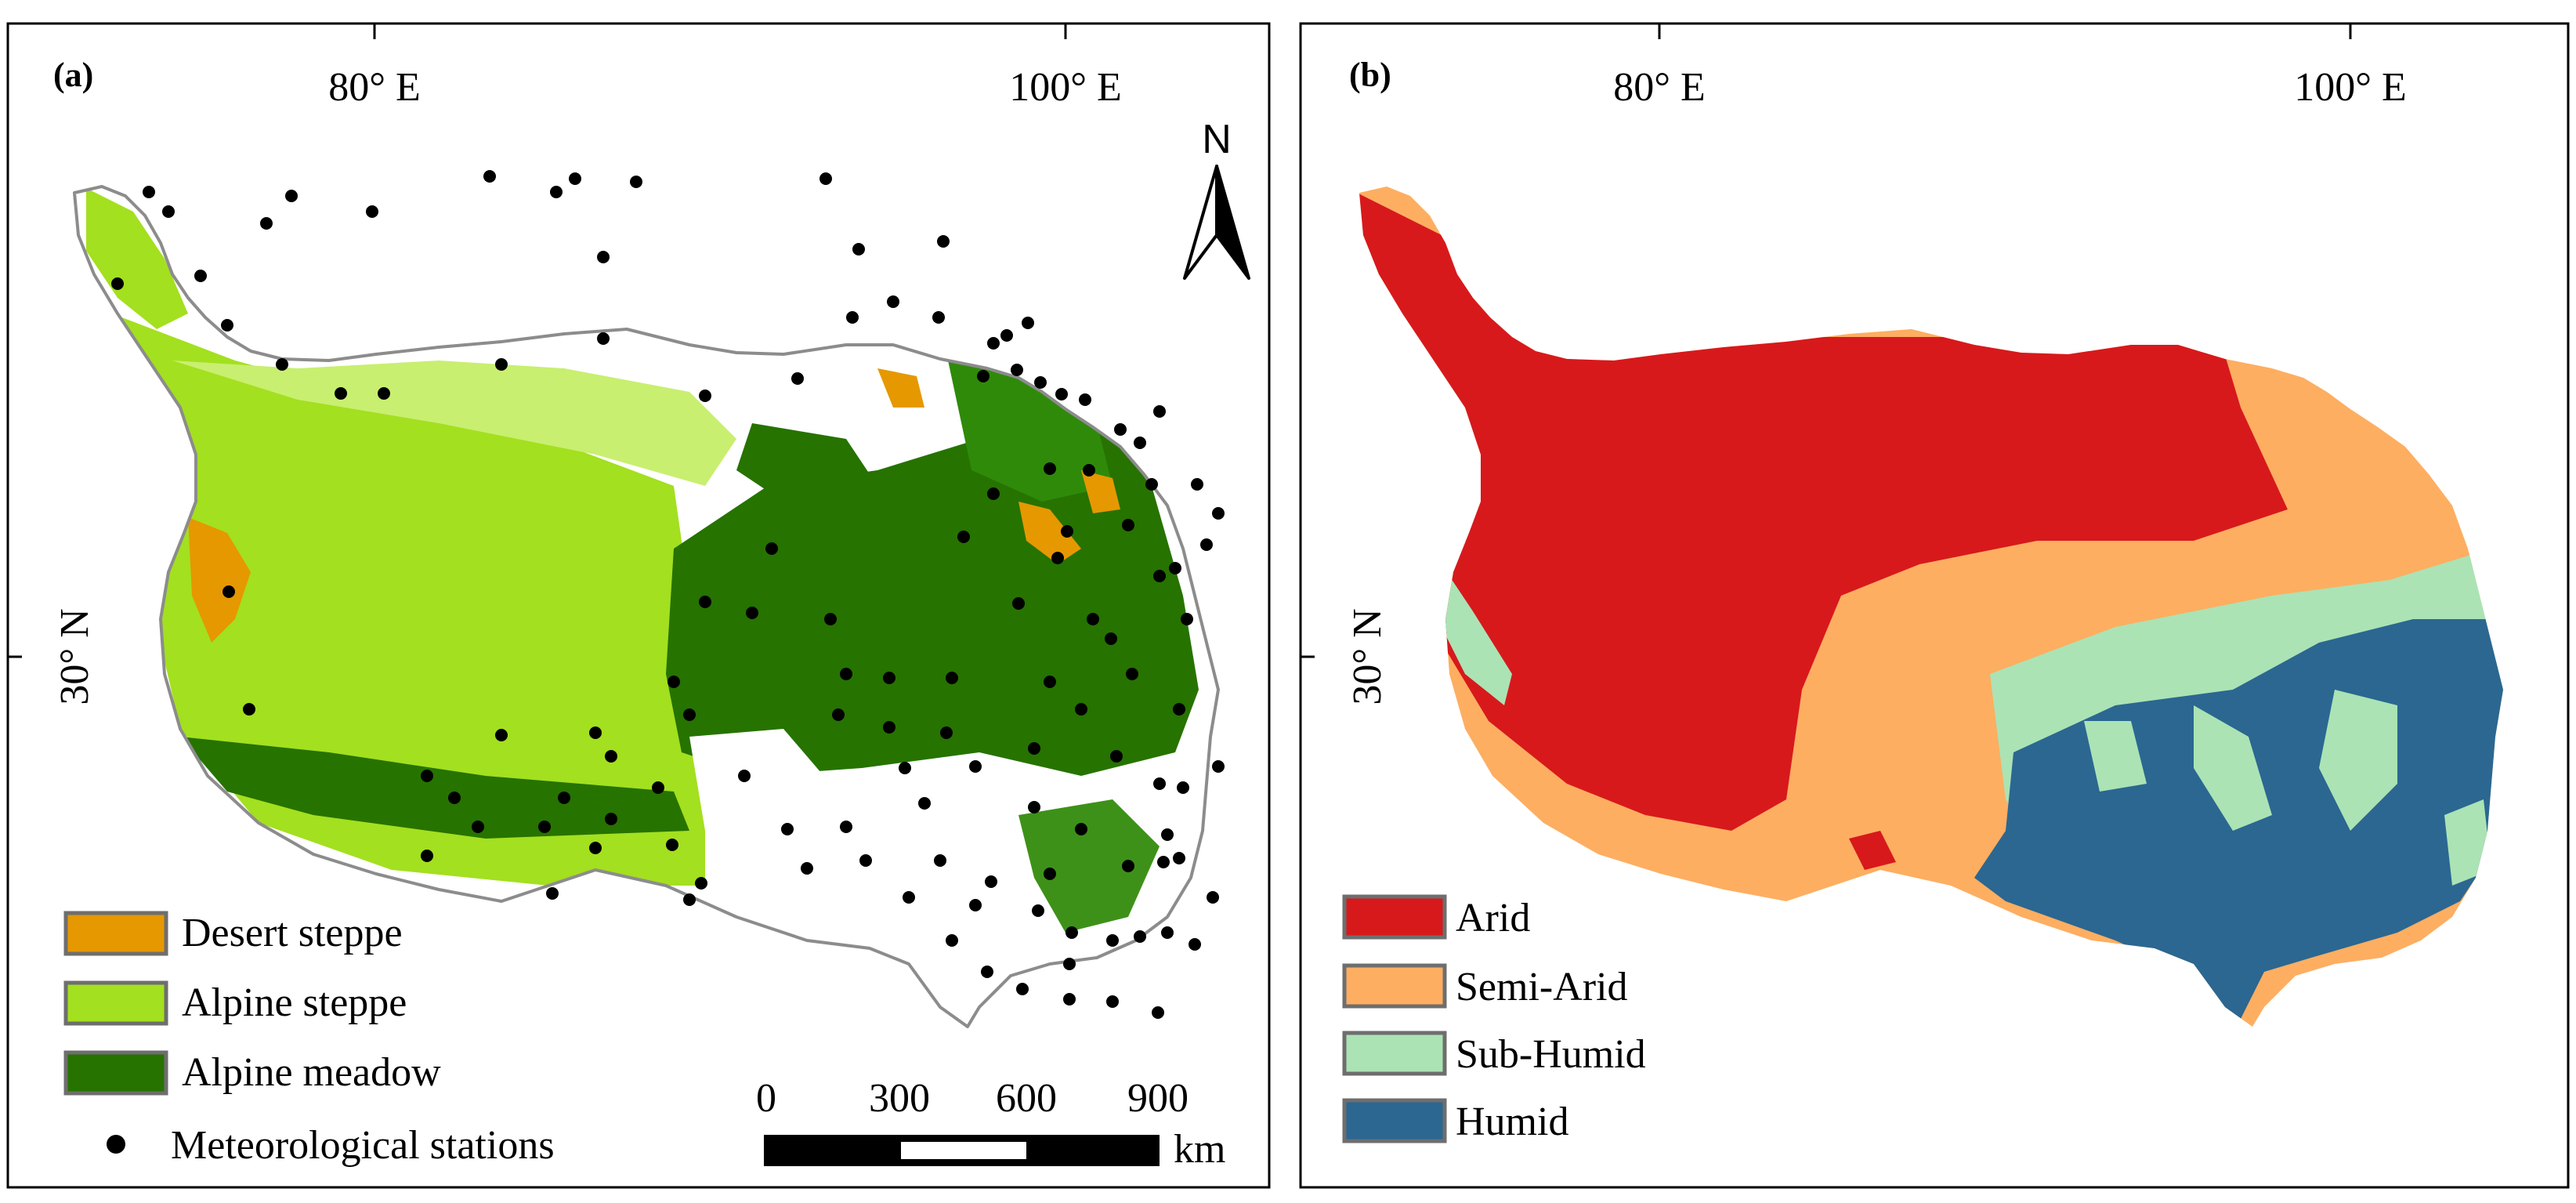 Image resolution: width=2576 pixels, height=1203 pixels. Describe the element at coordinates (115, 1073) in the screenshot. I see `legend-swatch-alpine-meadow` at that location.